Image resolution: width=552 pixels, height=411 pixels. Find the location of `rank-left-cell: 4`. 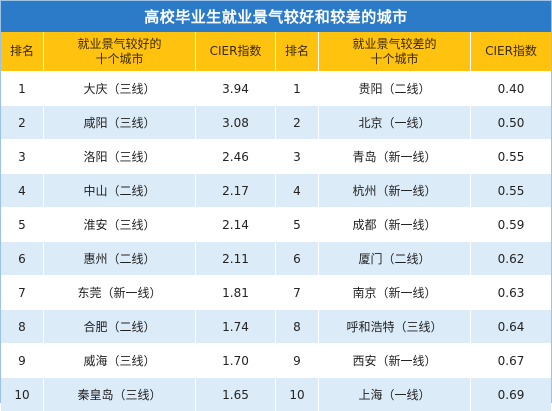

rank-left-cell: 4 is located at coordinates (22, 190).